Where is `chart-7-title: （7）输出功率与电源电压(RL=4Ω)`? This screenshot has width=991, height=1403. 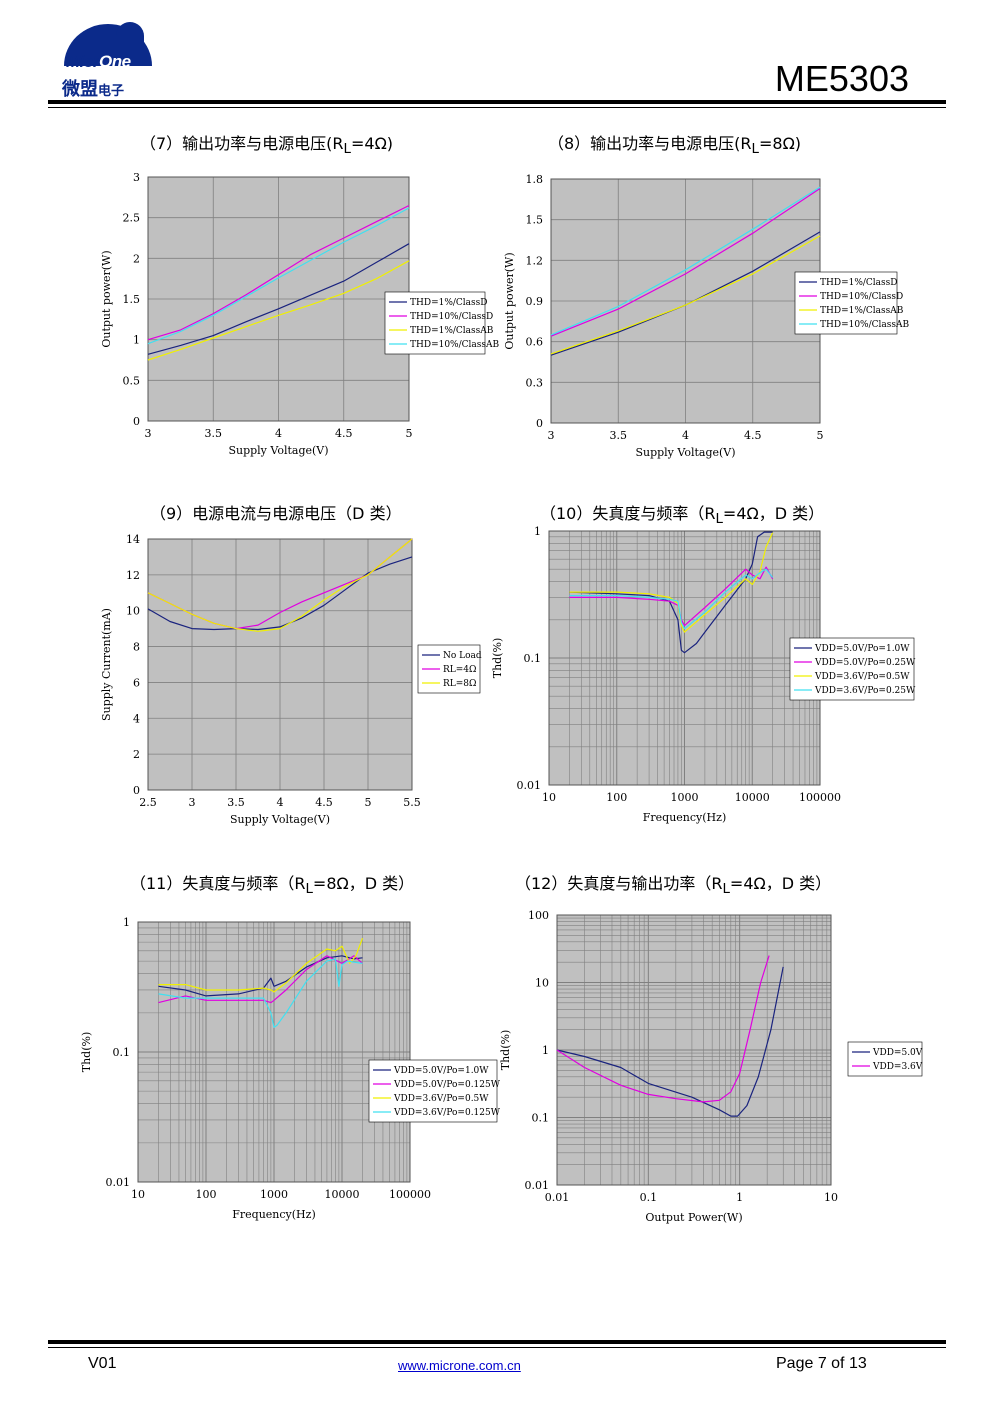 chart-7-title: （7）输出功率与电源电压(RL=4Ω) is located at coordinates (266, 143).